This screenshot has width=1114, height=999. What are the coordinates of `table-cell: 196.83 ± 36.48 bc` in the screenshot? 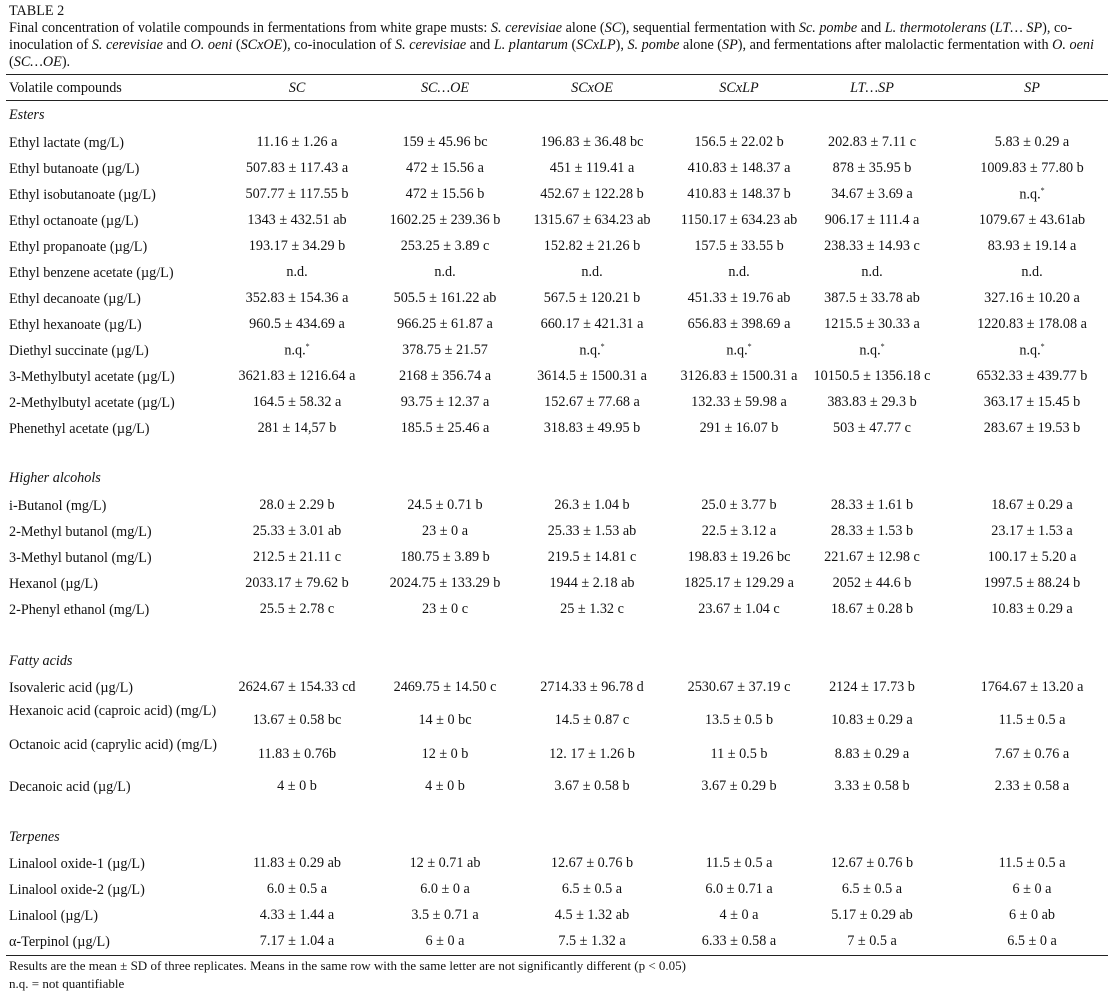 It's located at (592, 142).